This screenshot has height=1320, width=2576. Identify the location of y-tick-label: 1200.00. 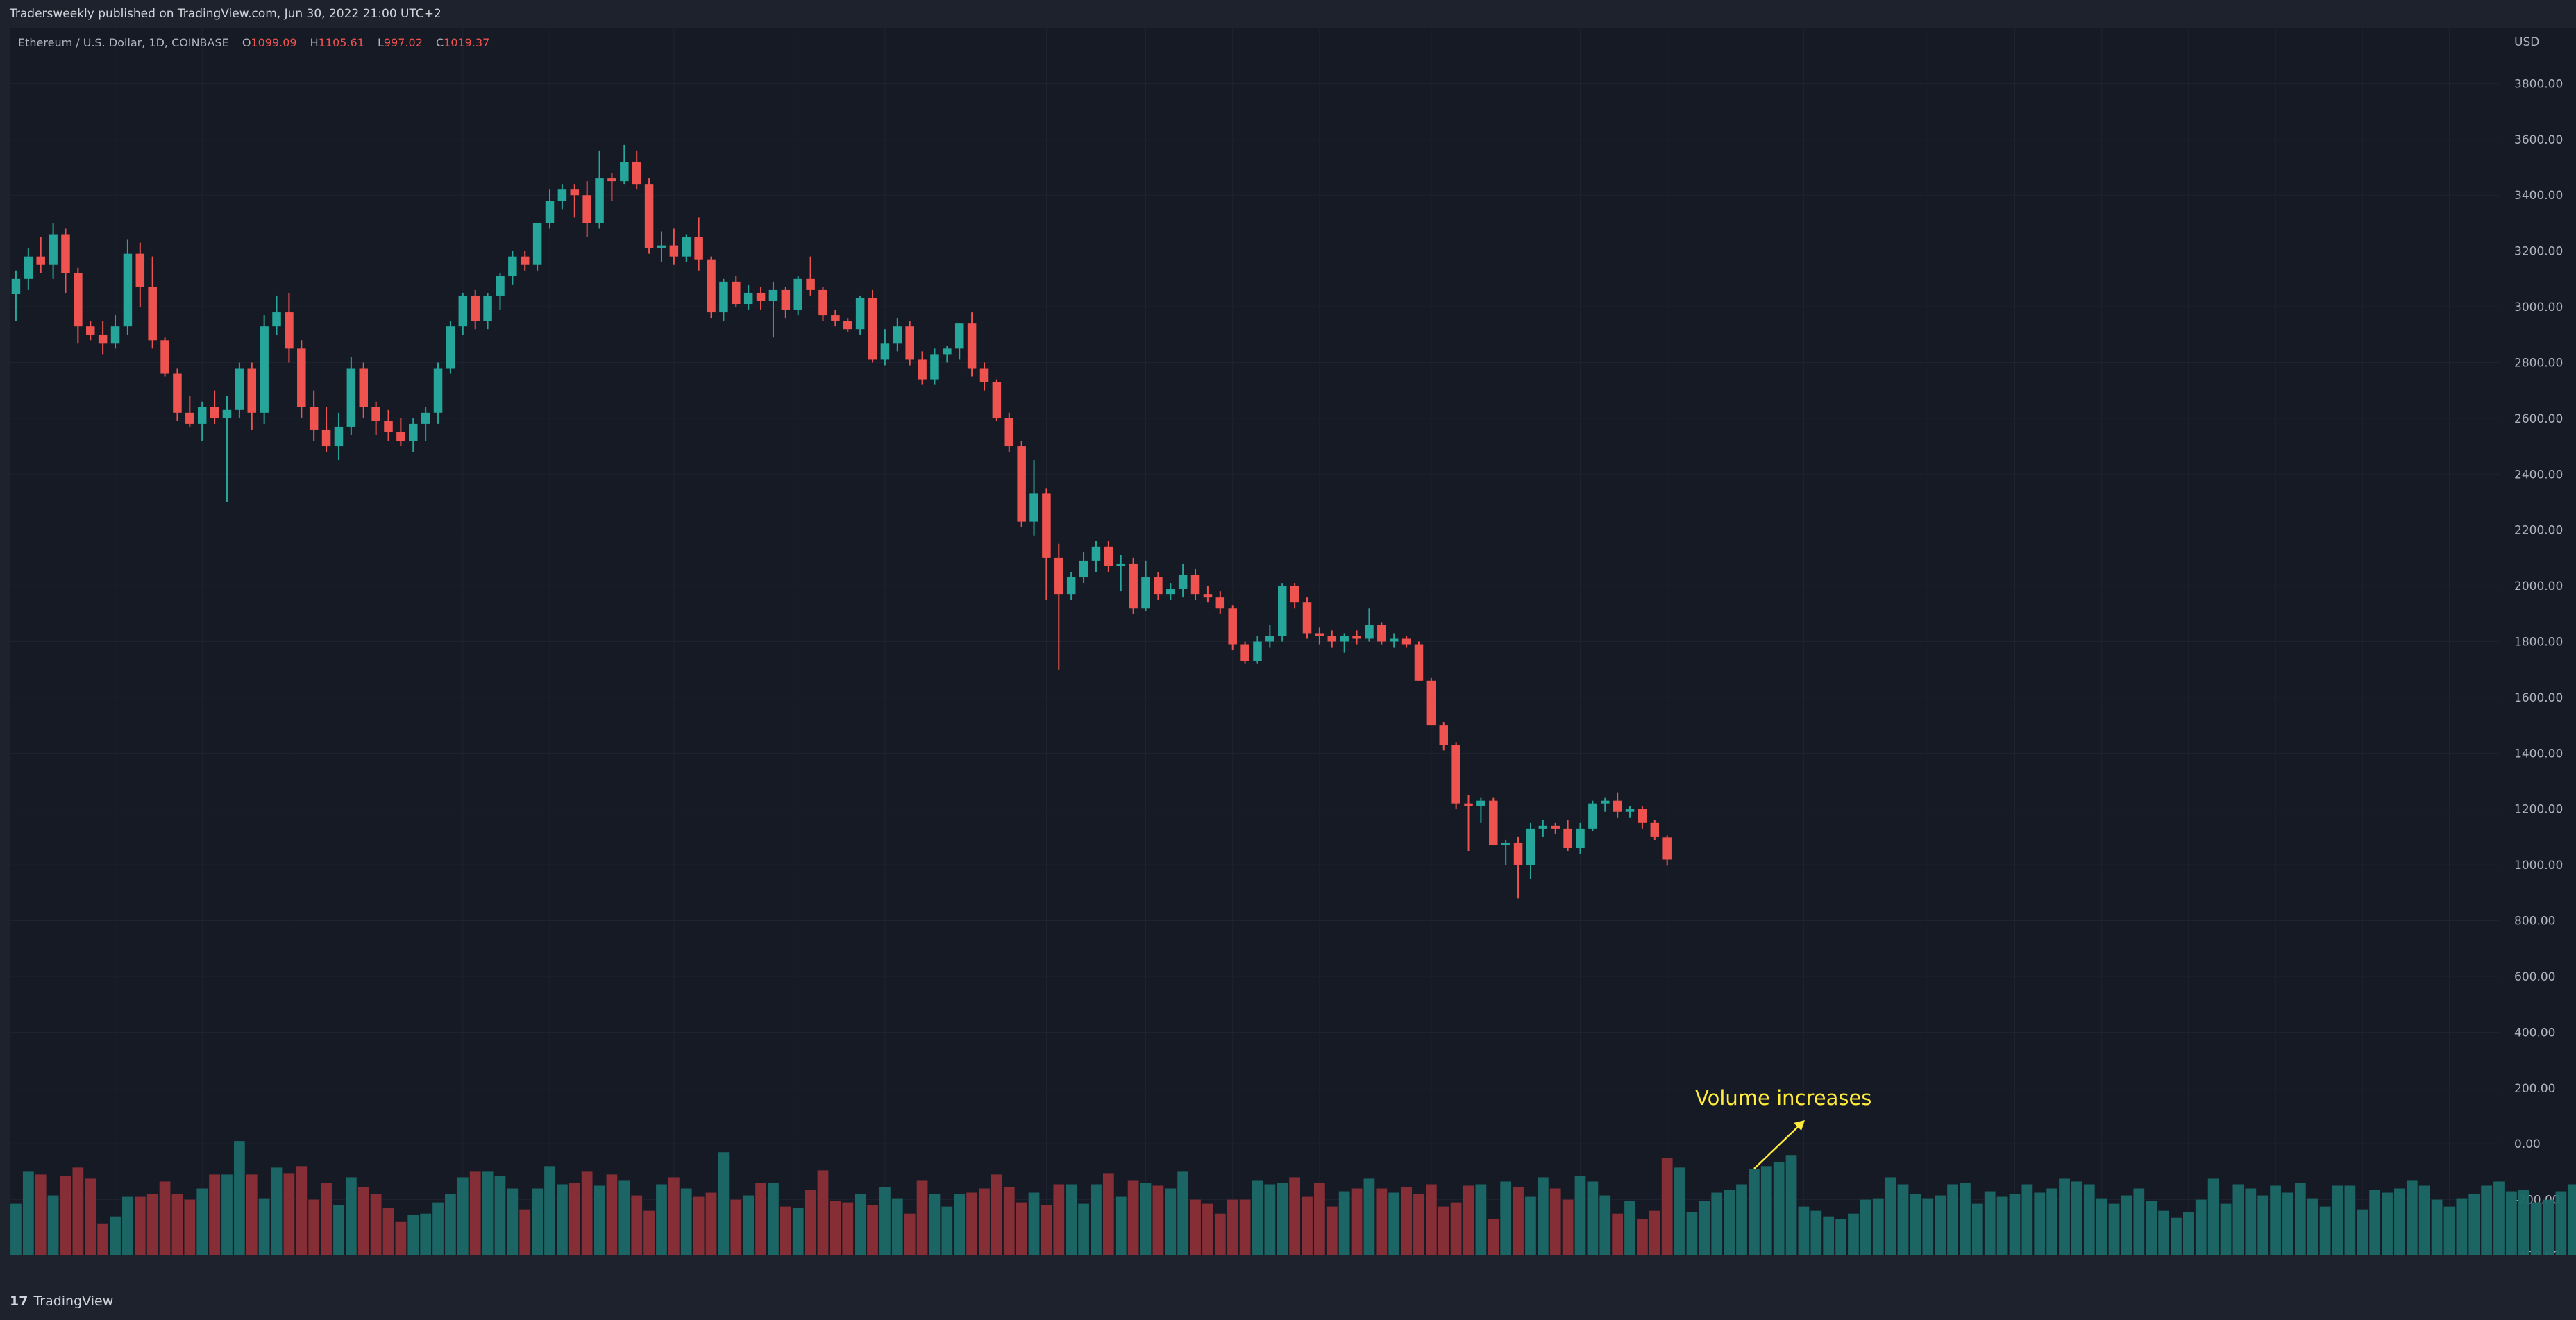
(2538, 810).